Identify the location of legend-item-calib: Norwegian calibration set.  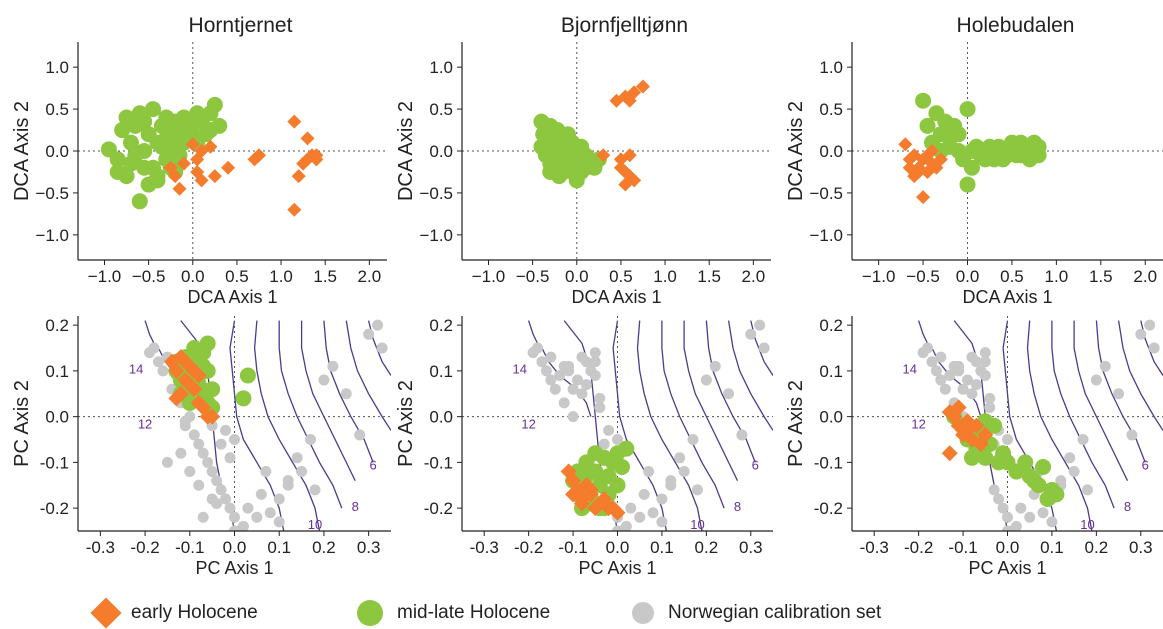
(756, 613).